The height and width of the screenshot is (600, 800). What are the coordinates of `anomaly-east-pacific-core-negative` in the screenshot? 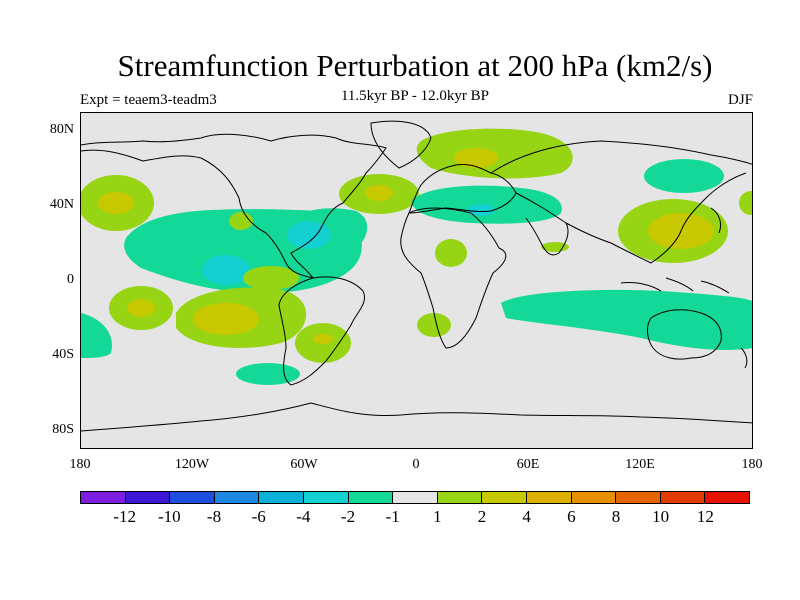 It's located at (226, 270).